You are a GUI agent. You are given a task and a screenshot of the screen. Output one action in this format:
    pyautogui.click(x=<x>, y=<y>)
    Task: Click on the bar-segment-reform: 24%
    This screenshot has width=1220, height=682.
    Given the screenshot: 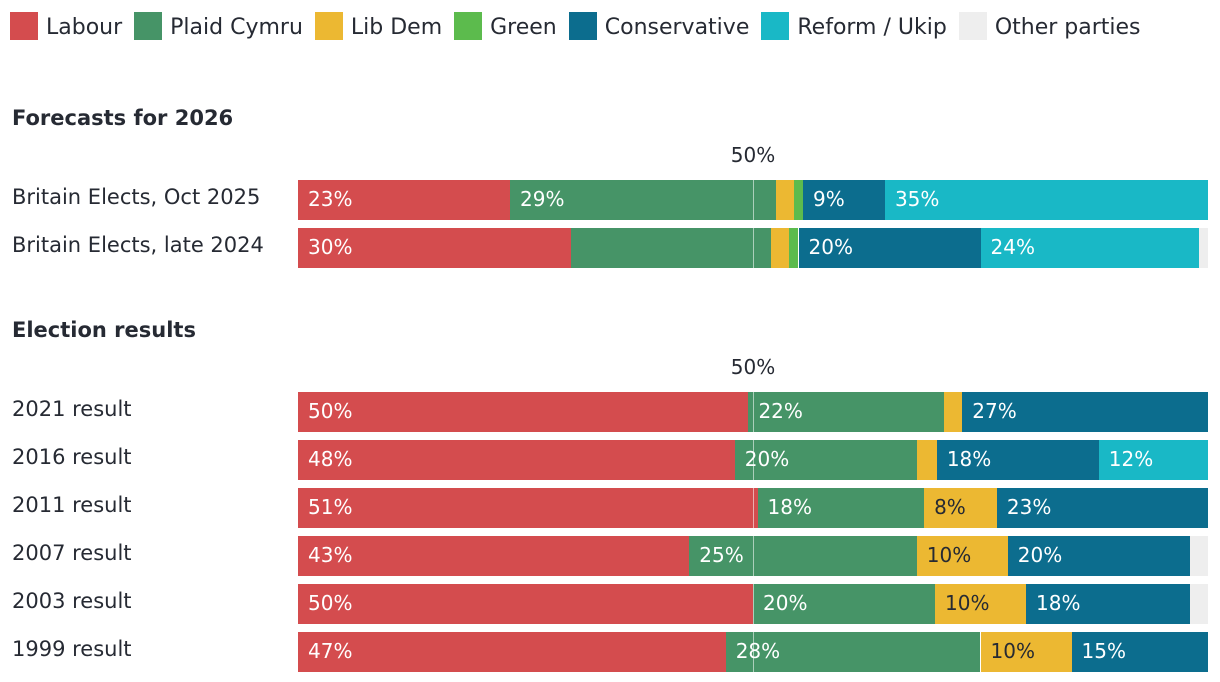 What is the action you would take?
    pyautogui.click(x=1089, y=248)
    